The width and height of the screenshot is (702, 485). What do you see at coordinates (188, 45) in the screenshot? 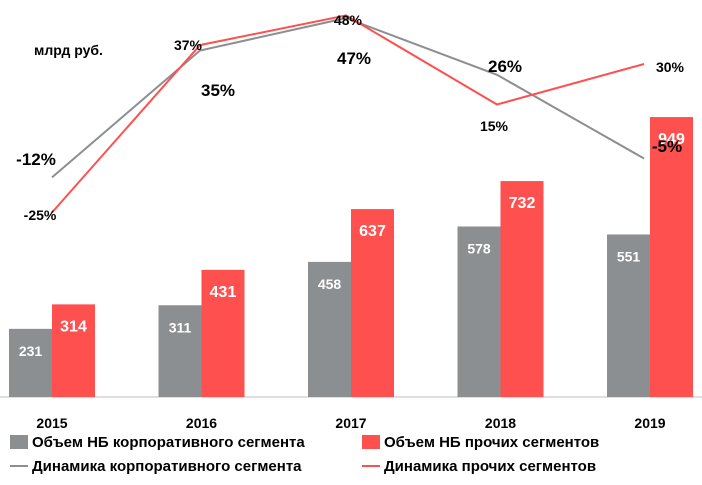
I see `line-value-label: 37%` at bounding box center [188, 45].